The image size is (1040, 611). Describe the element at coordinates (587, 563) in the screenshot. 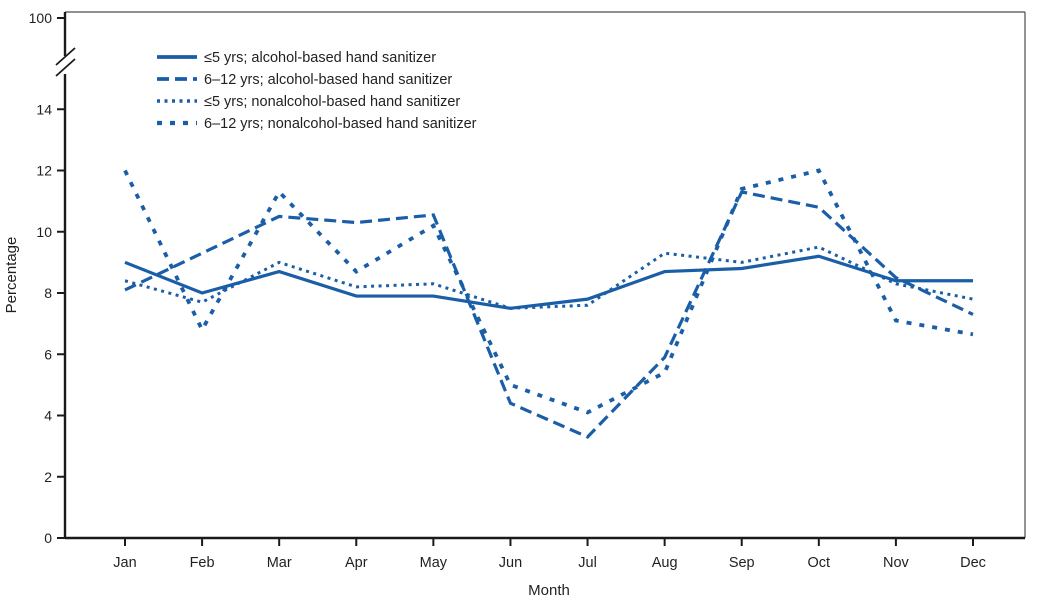

I see `x-tick-label-jul: Jul` at that location.